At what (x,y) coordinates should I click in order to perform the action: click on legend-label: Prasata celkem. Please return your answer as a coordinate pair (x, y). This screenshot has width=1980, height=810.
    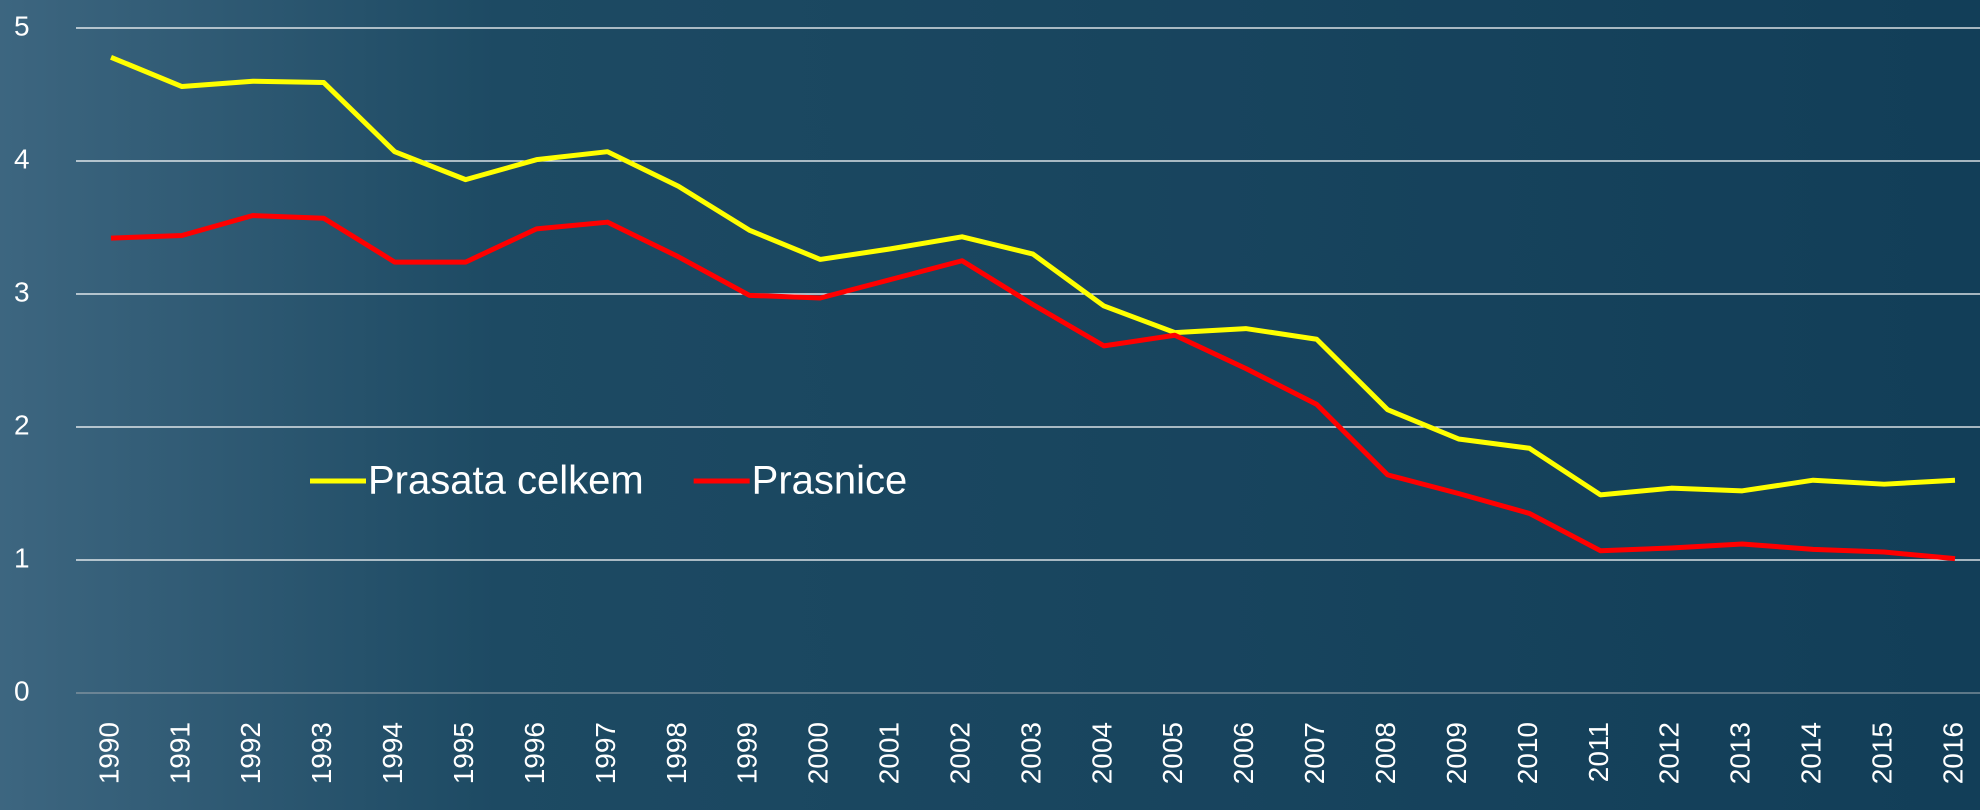
    Looking at the image, I should click on (506, 481).